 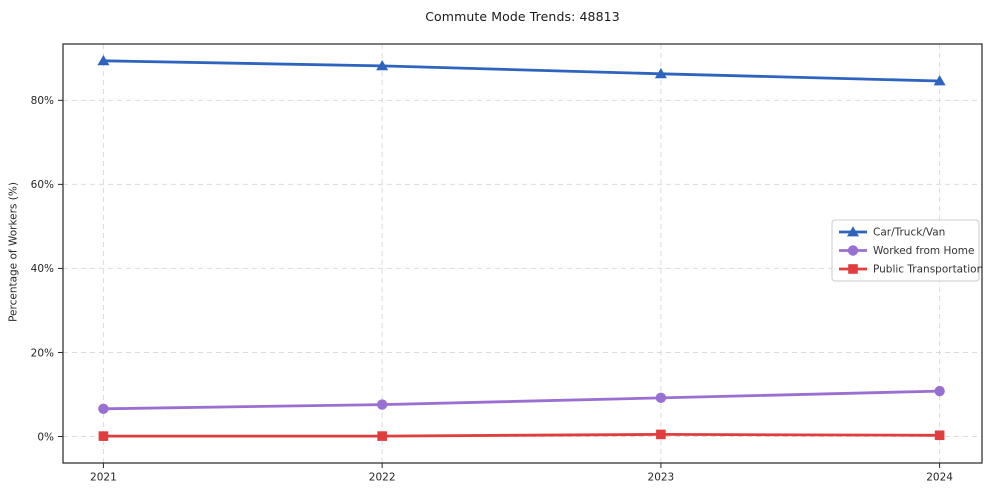 I want to click on legend-label: Public Transportation, so click(x=928, y=270).